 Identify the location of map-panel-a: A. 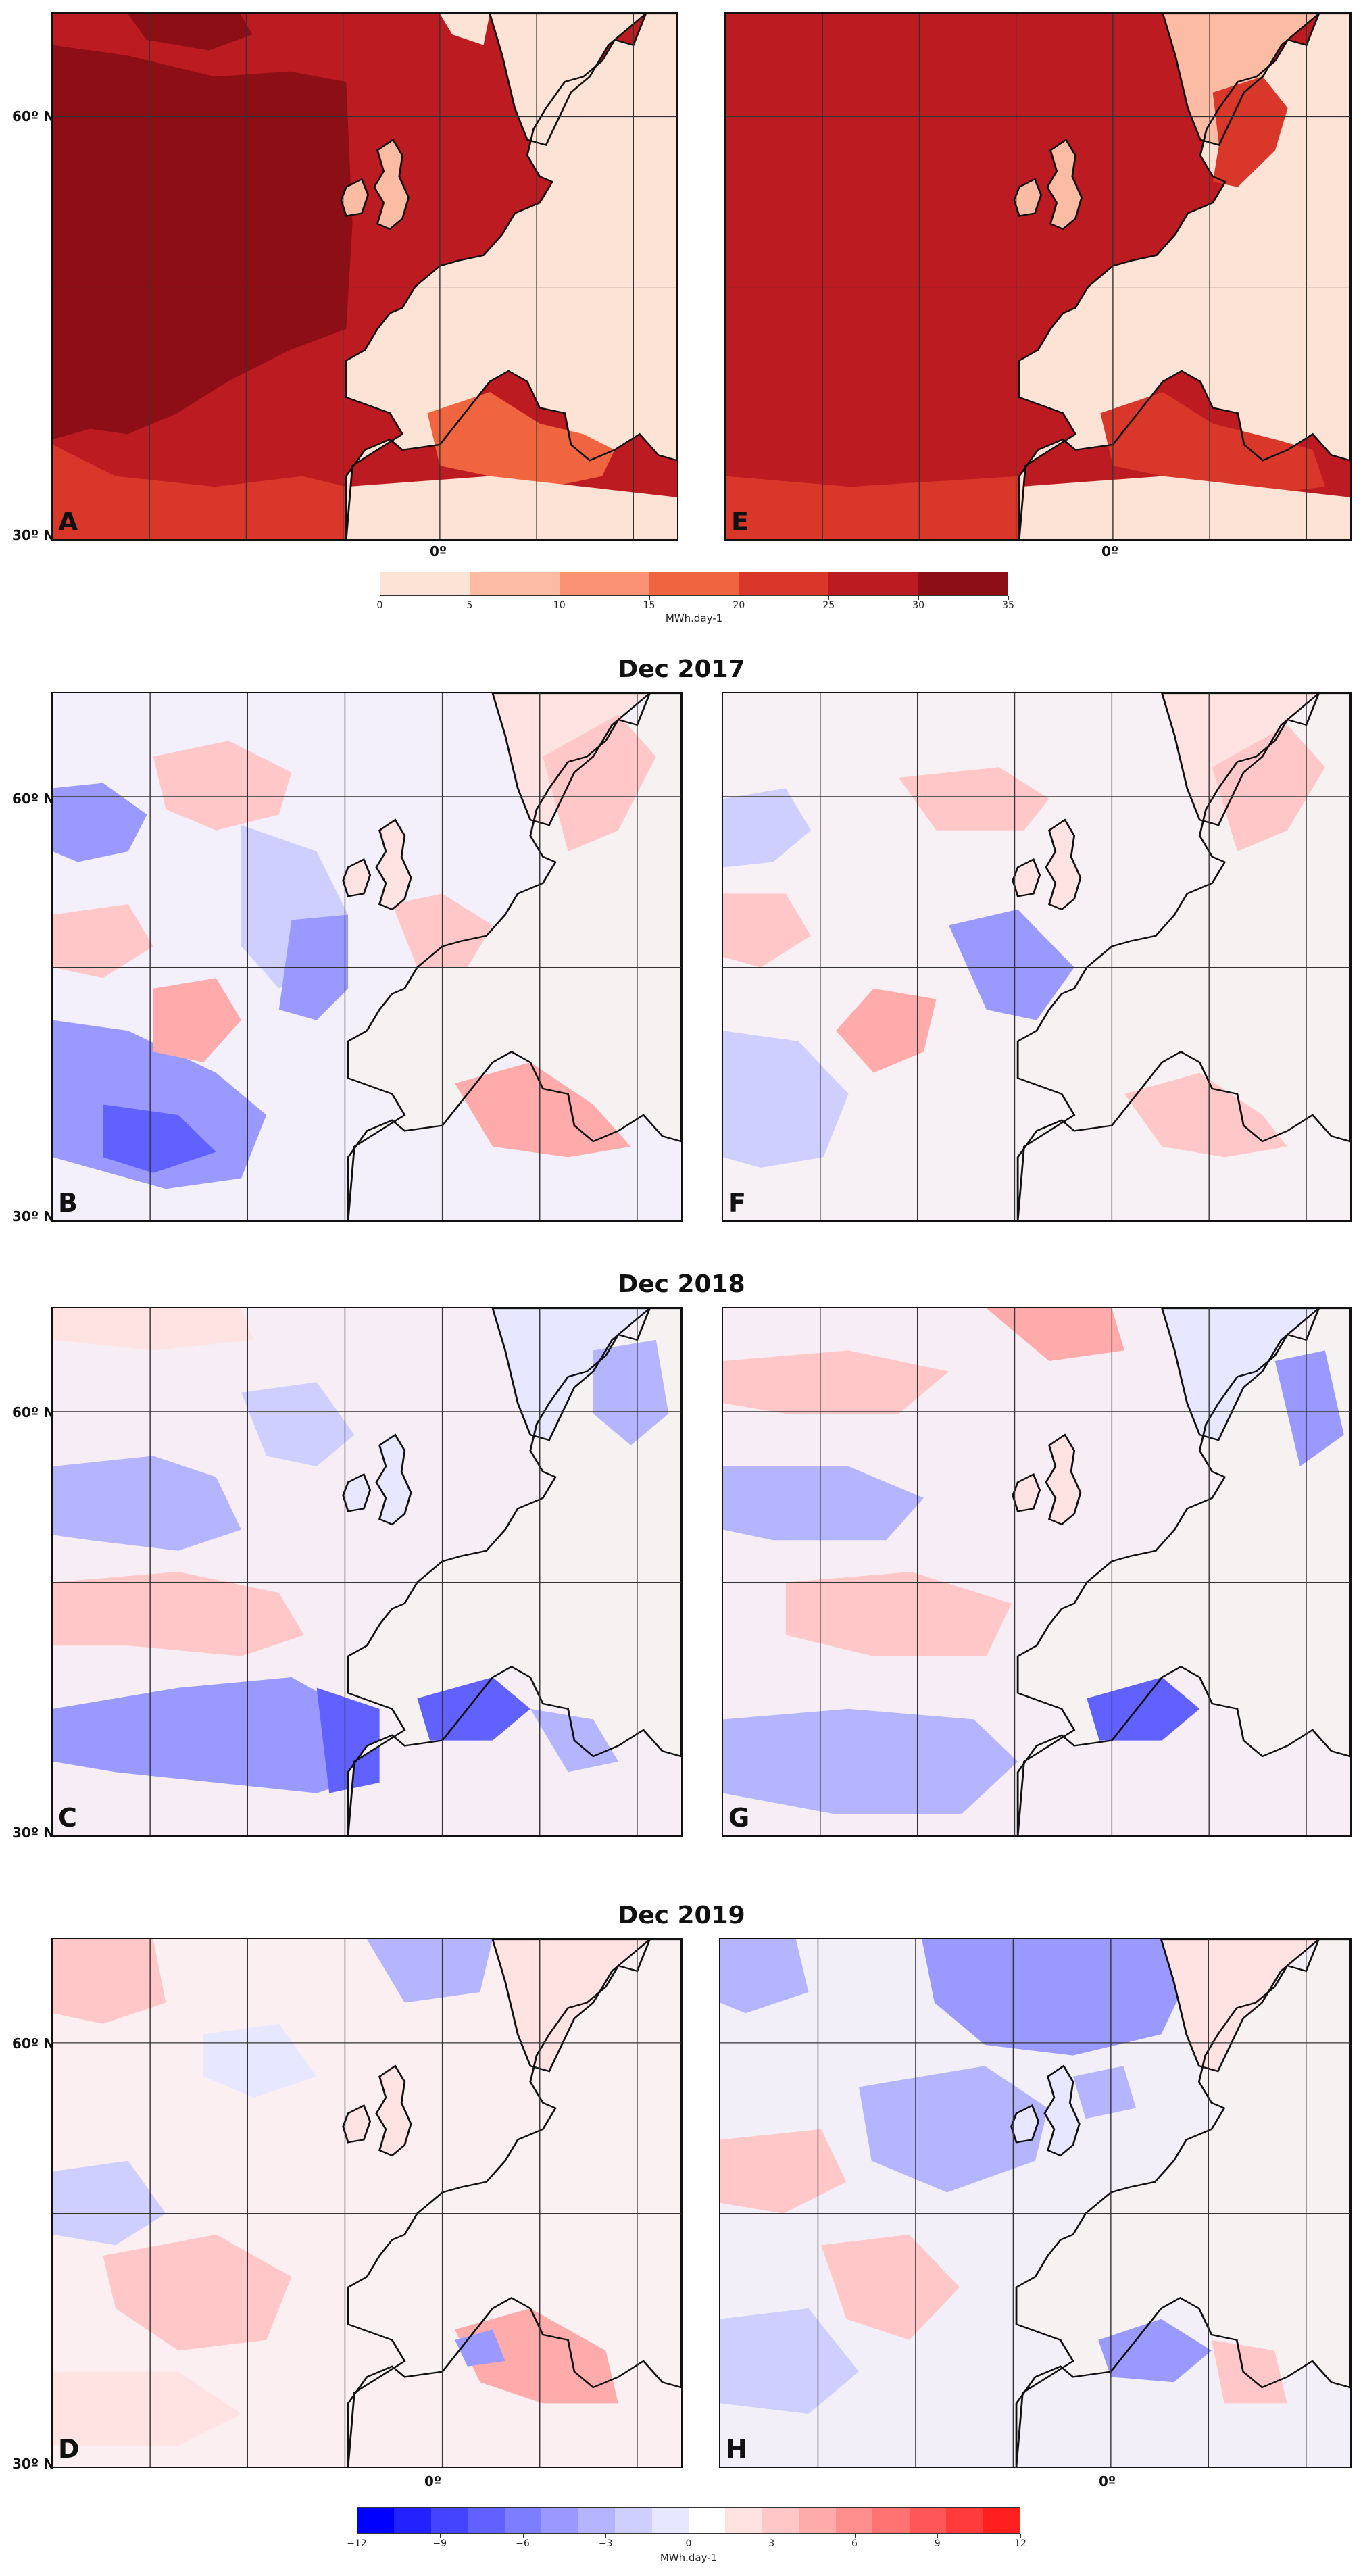
(364, 277).